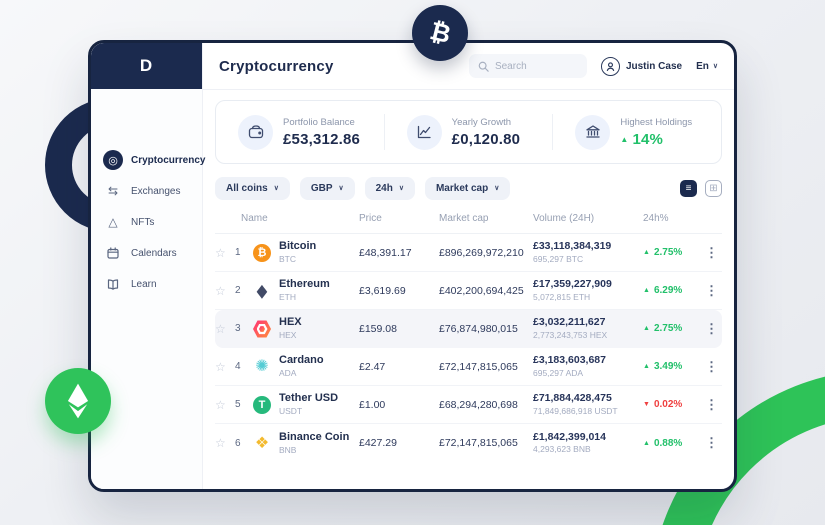 Image resolution: width=825 pixels, height=525 pixels. Describe the element at coordinates (385, 252) in the screenshot. I see `coin-price: £48,391.17` at that location.